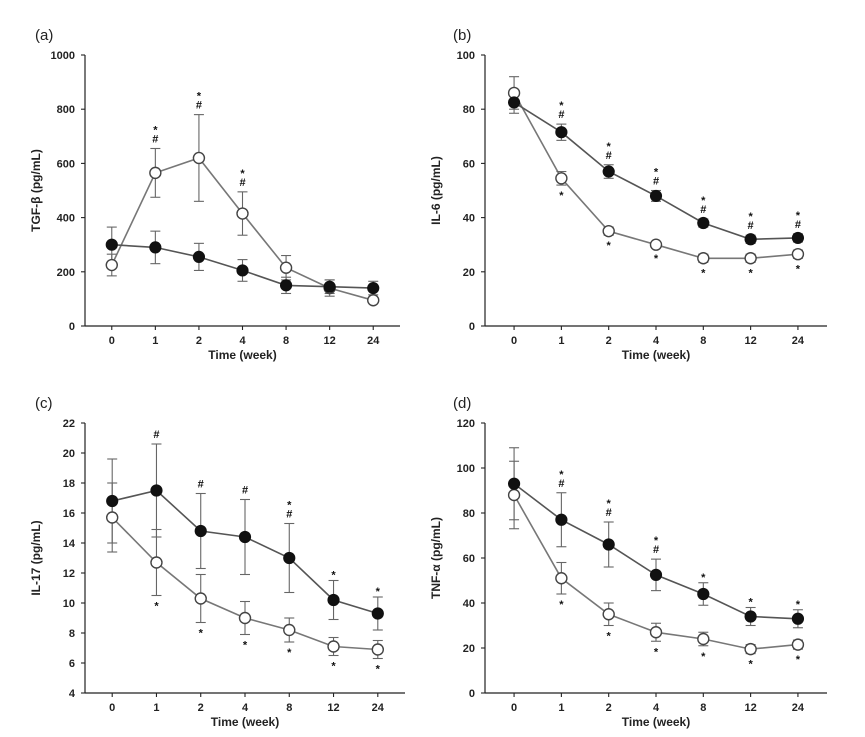  I want to click on y-tick-label: 400, so click(66, 219).